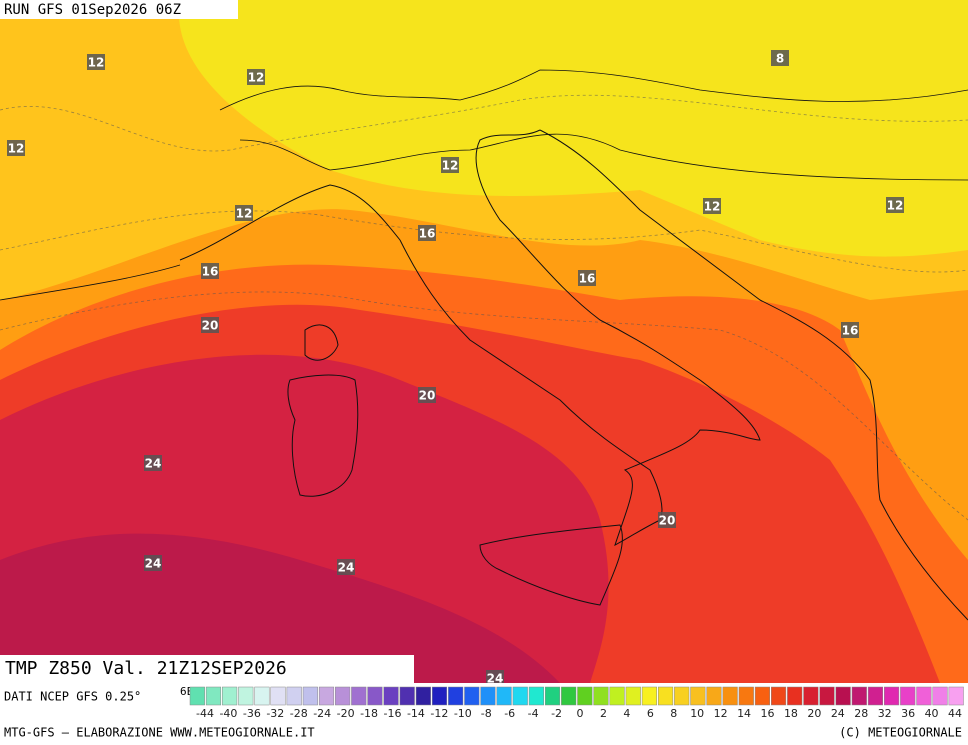 This screenshot has width=968, height=745. What do you see at coordinates (556, 713) in the screenshot?
I see `legend-label: -2` at bounding box center [556, 713].